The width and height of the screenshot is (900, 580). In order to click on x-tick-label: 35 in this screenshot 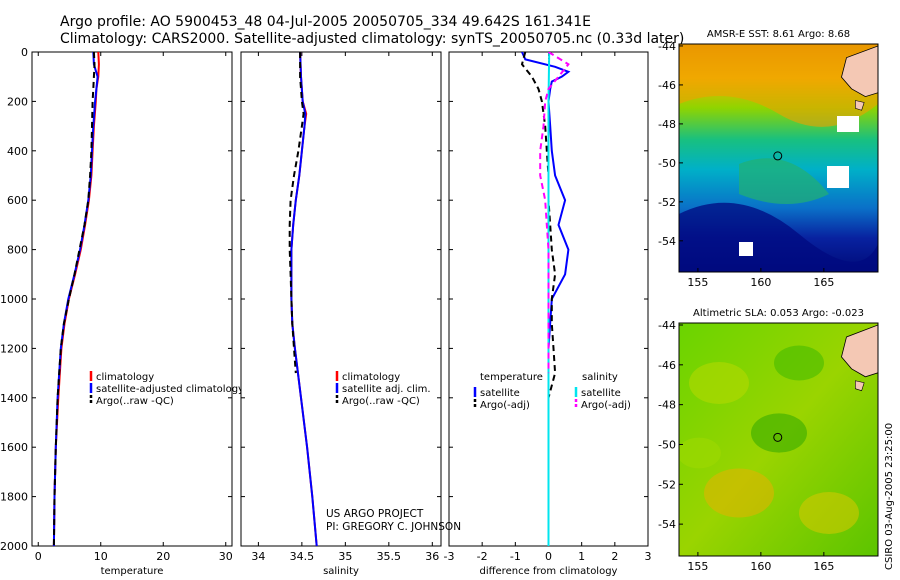, I will do `click(345, 556)`.